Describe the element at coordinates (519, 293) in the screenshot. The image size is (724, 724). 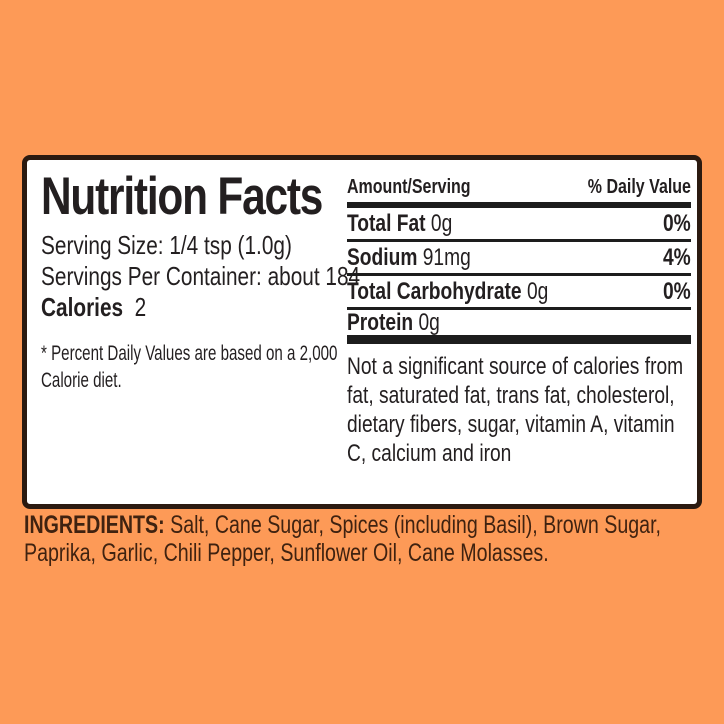
I see `nutrient-row-total-carbohydrate: Total Carbohydrate 0g 0%` at that location.